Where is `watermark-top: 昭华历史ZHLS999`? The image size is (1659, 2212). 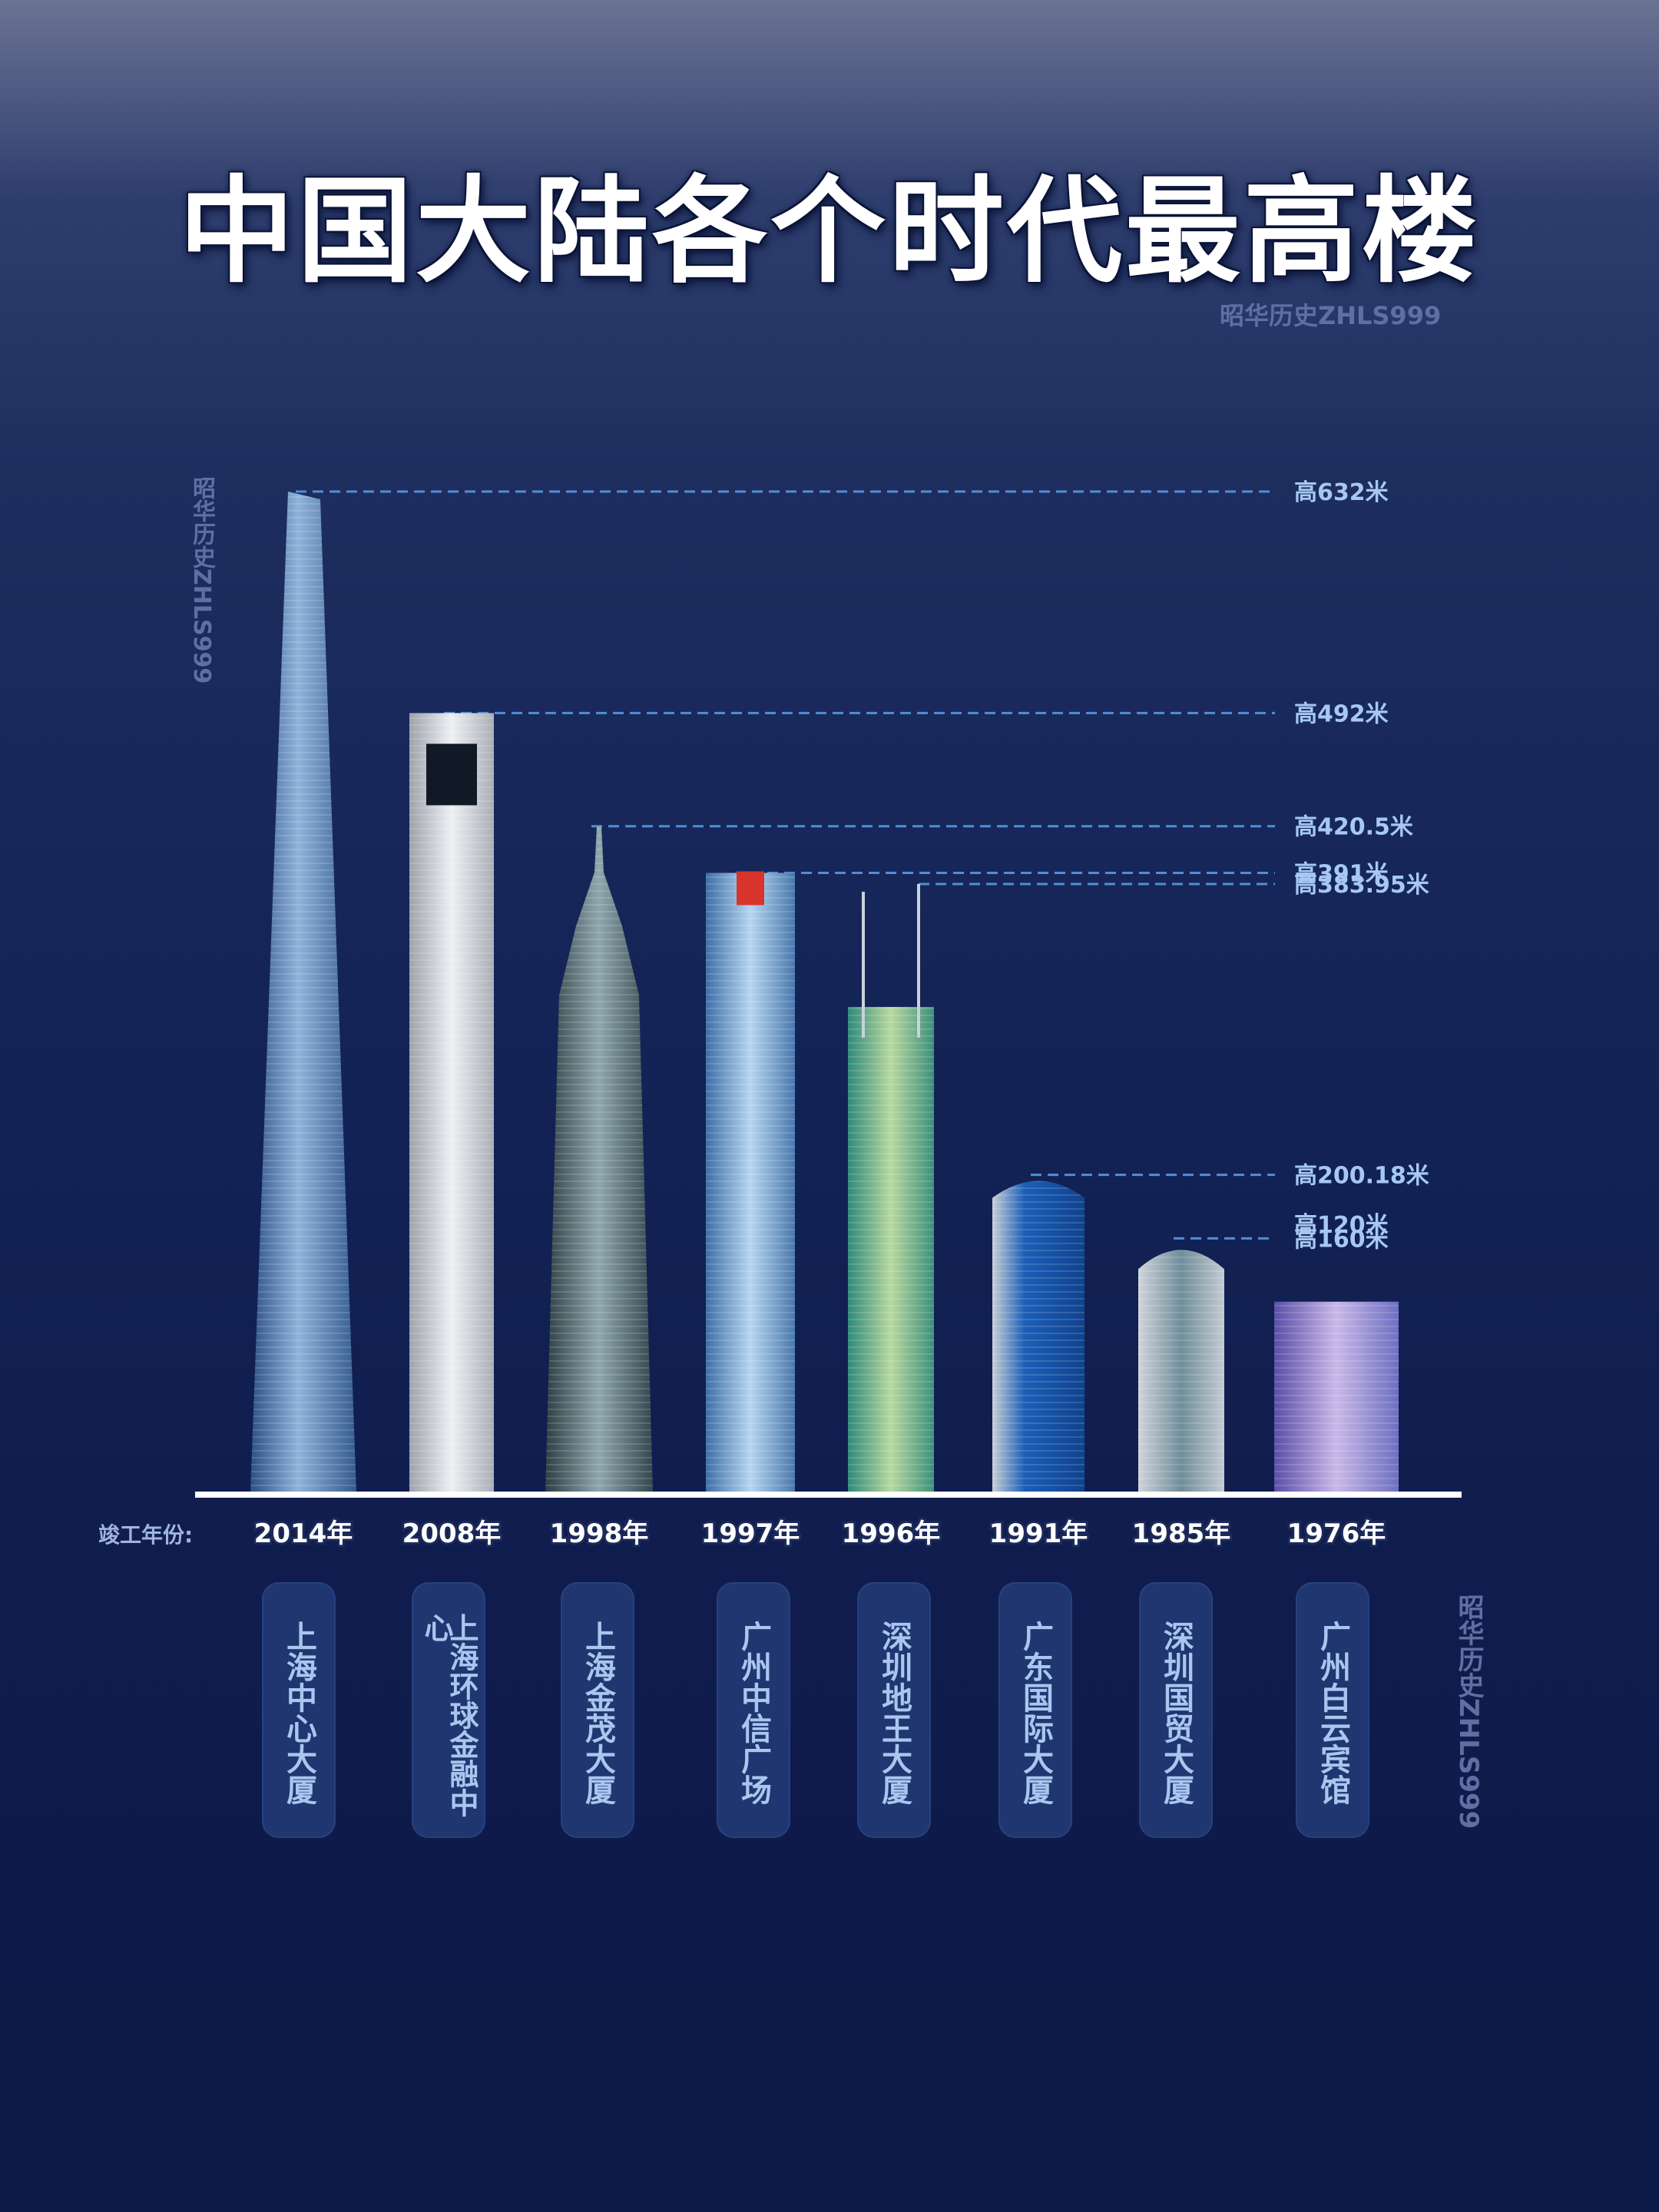 watermark-top: 昭华历史ZHLS999 is located at coordinates (1331, 315).